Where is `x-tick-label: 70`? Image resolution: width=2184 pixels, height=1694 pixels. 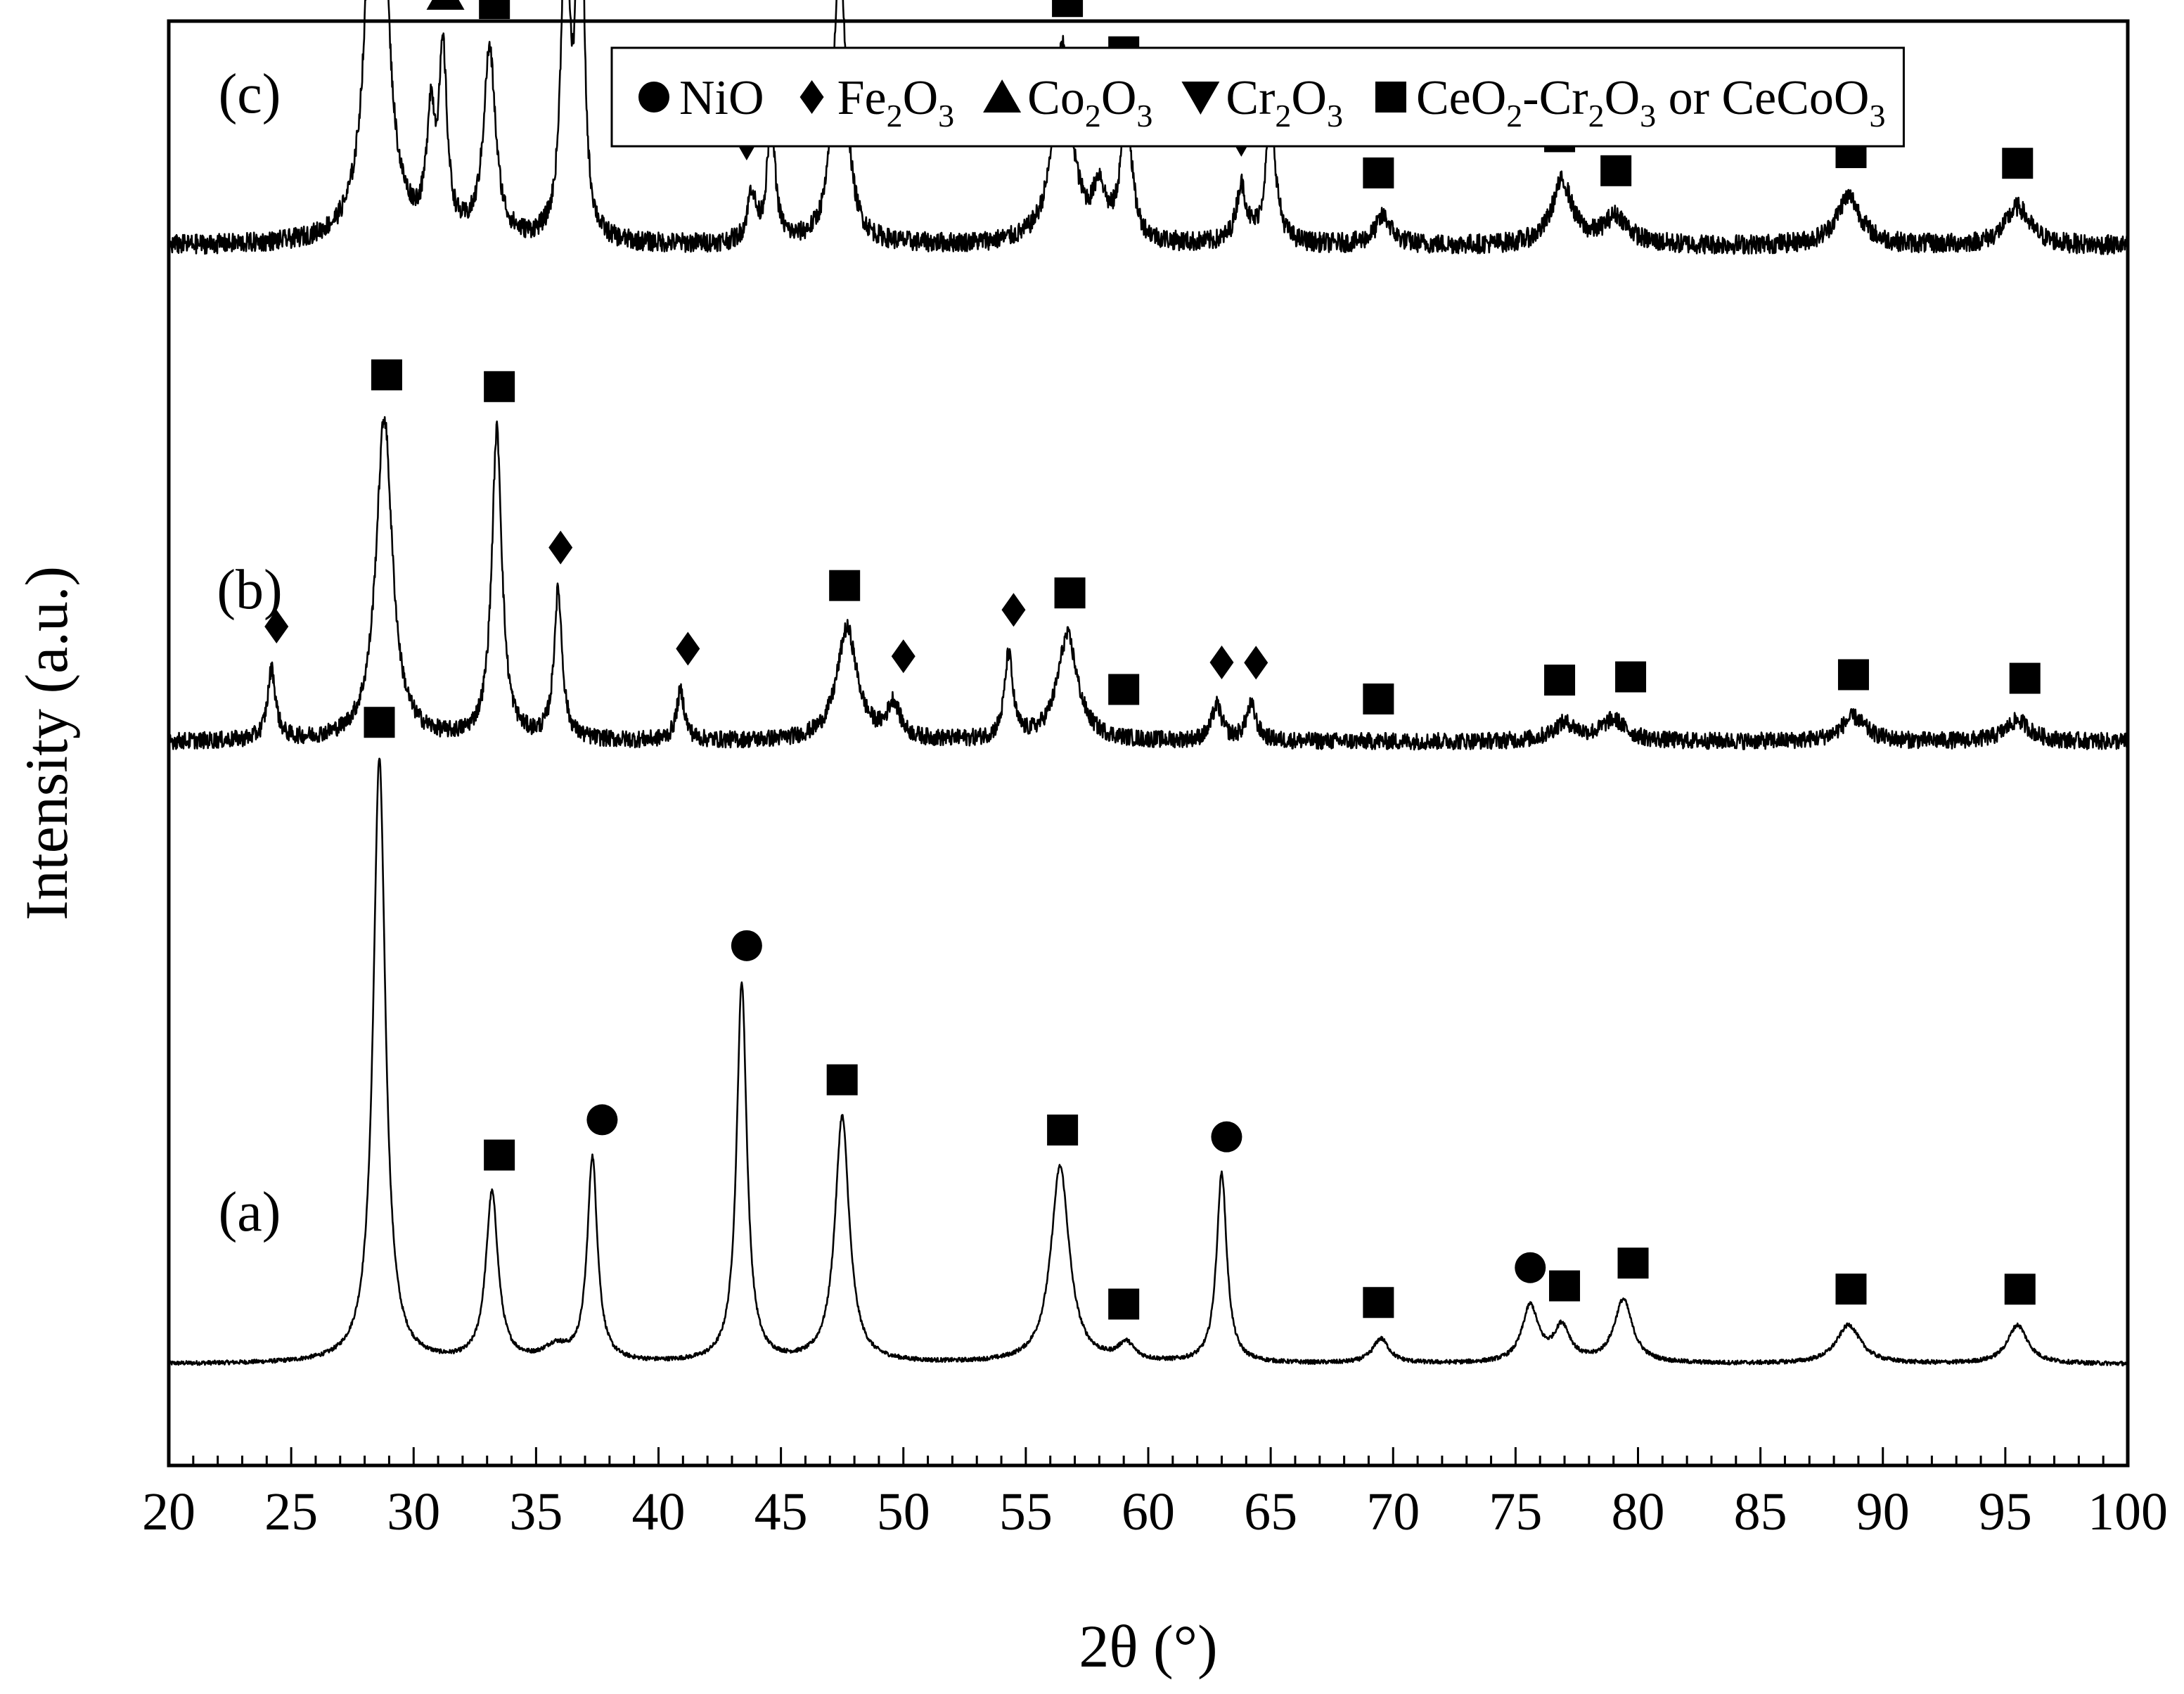
x-tick-label: 70 is located at coordinates (1393, 1511).